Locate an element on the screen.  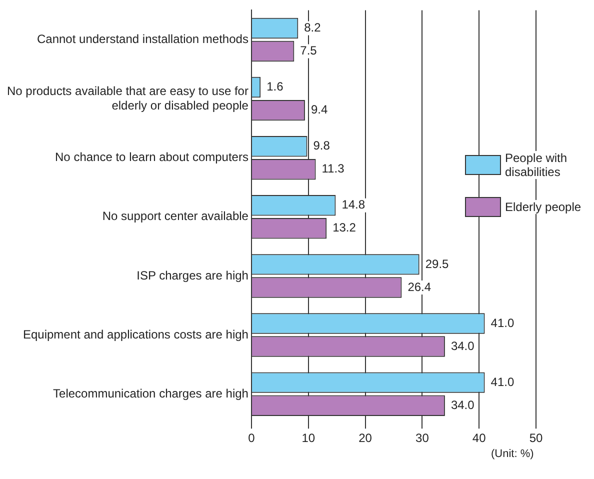
y-tick-label: Equipment and applications costs are high is located at coordinates (135, 334).